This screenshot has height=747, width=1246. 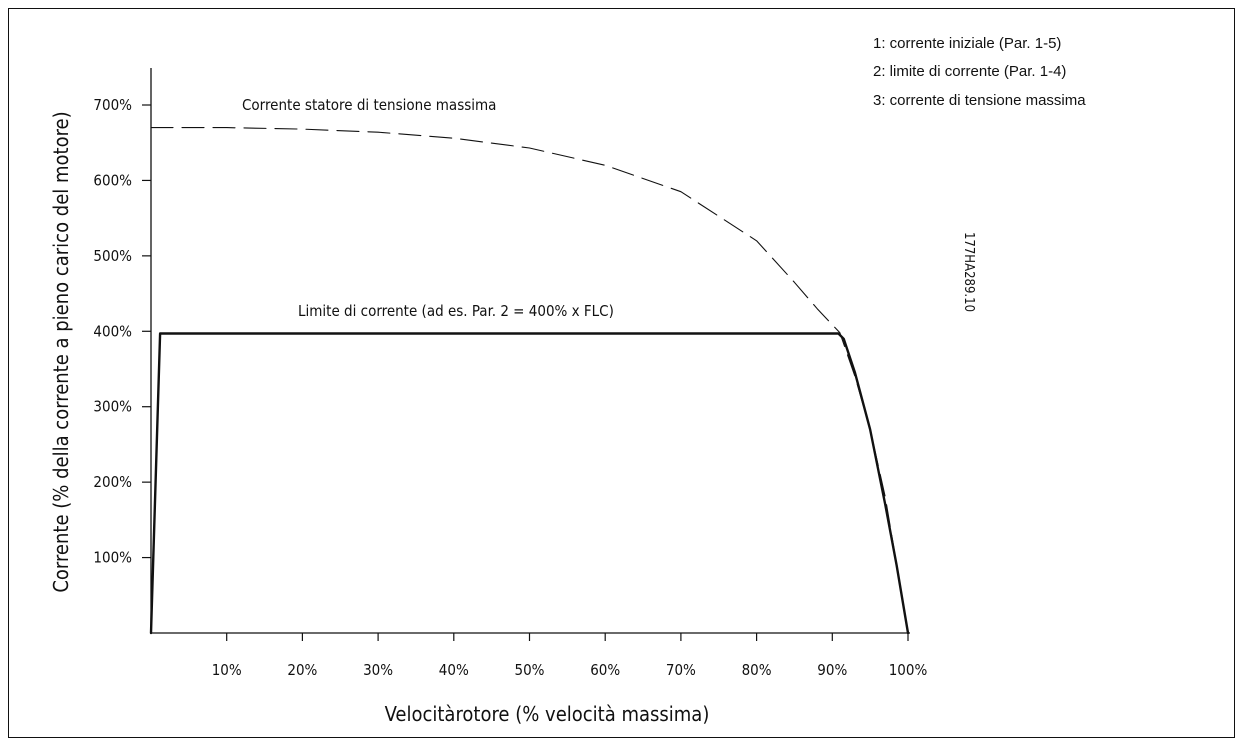 What do you see at coordinates (454, 670) in the screenshot?
I see `x-tick-label: 40%` at bounding box center [454, 670].